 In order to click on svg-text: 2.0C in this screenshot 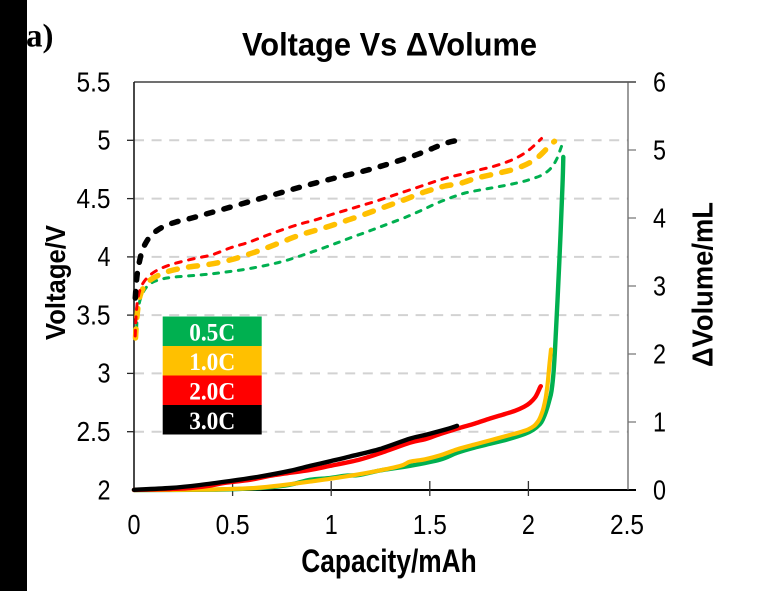, I will do `click(212, 392)`.